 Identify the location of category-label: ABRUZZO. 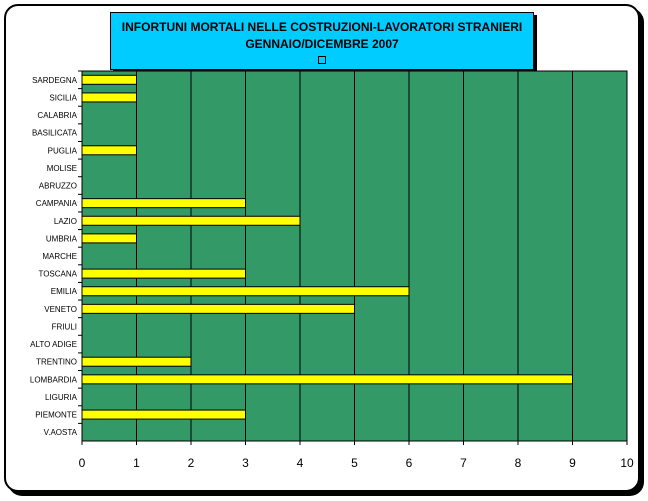
(58, 186).